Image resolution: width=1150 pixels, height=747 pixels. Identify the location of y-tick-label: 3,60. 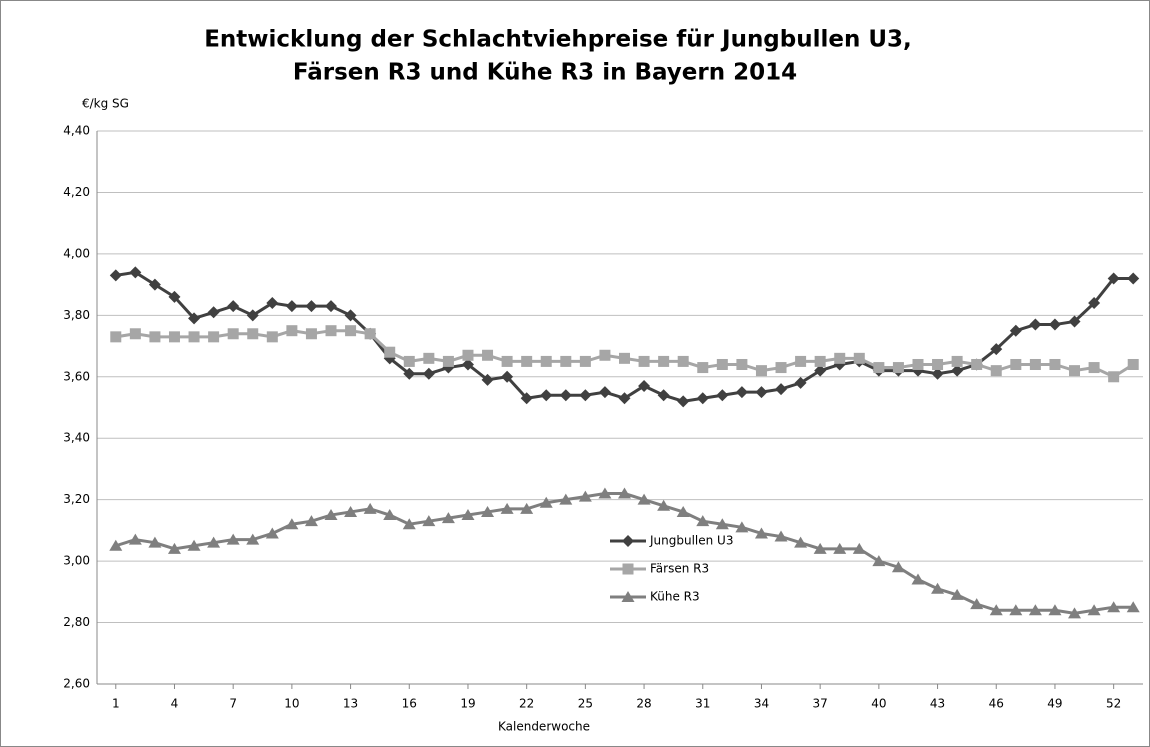
(76, 376).